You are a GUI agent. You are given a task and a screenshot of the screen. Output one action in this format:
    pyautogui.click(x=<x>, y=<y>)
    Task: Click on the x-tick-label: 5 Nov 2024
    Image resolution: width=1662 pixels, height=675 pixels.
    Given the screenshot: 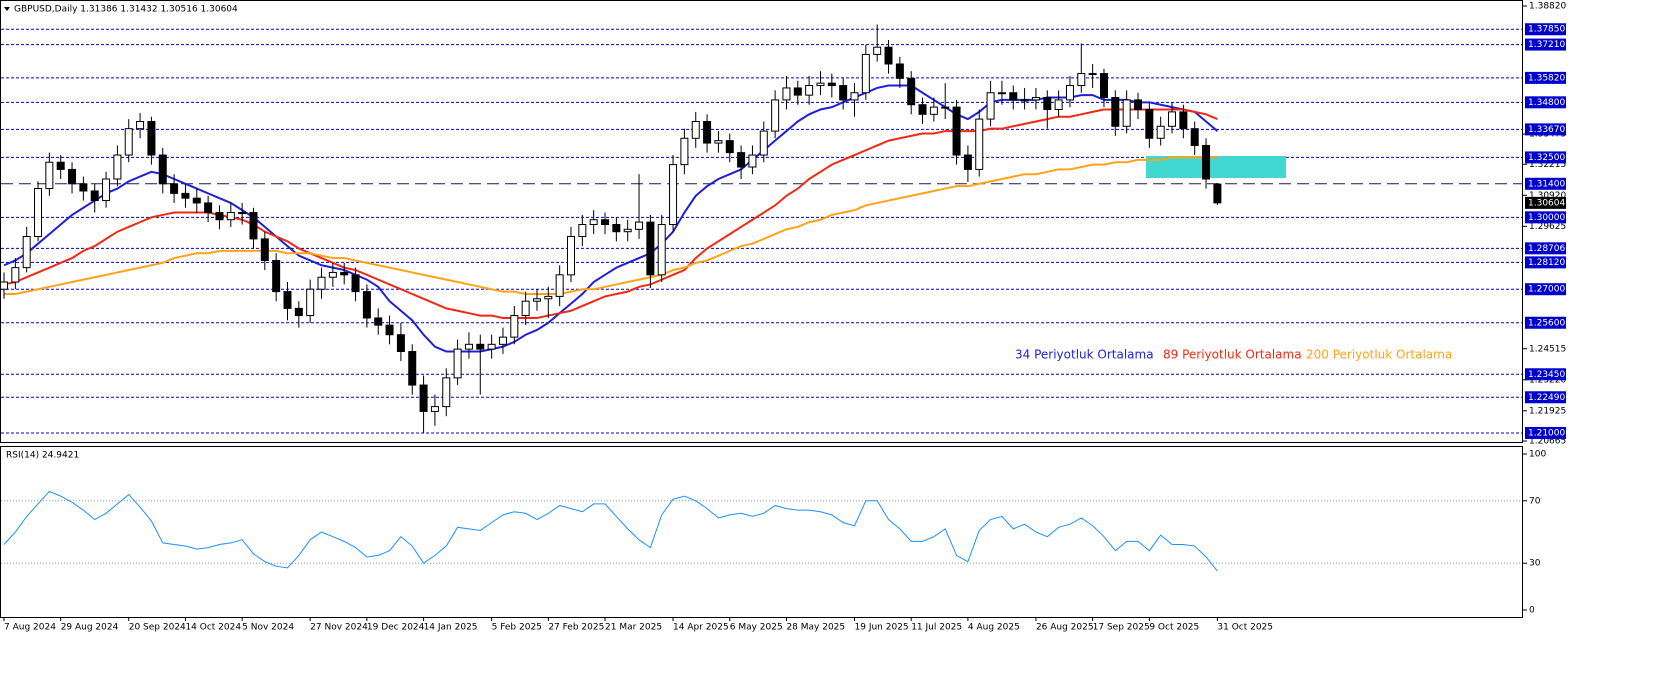 What is the action you would take?
    pyautogui.click(x=268, y=628)
    